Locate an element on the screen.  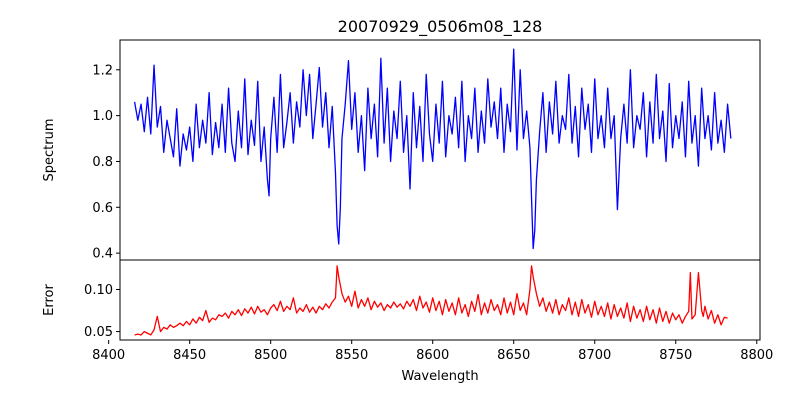
error-series-line is located at coordinates (431, 300).